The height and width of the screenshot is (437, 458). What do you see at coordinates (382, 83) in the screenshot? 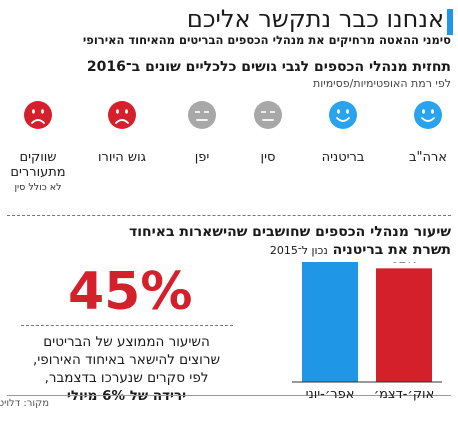
I see `optimism-section-subtitle: לפי רמת האופטימיות/פסימיות` at bounding box center [382, 83].